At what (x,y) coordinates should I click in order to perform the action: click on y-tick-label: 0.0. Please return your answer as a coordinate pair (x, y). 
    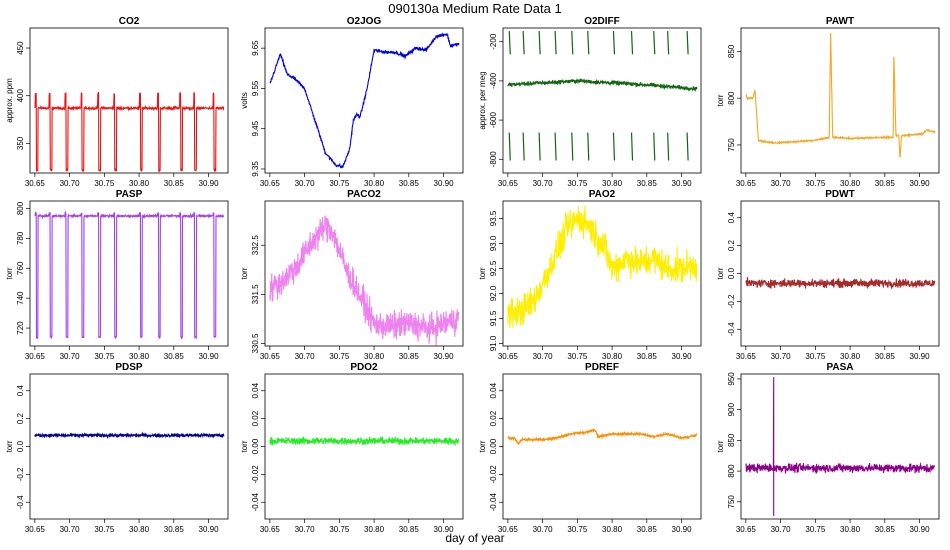
    Looking at the image, I should click on (20, 446).